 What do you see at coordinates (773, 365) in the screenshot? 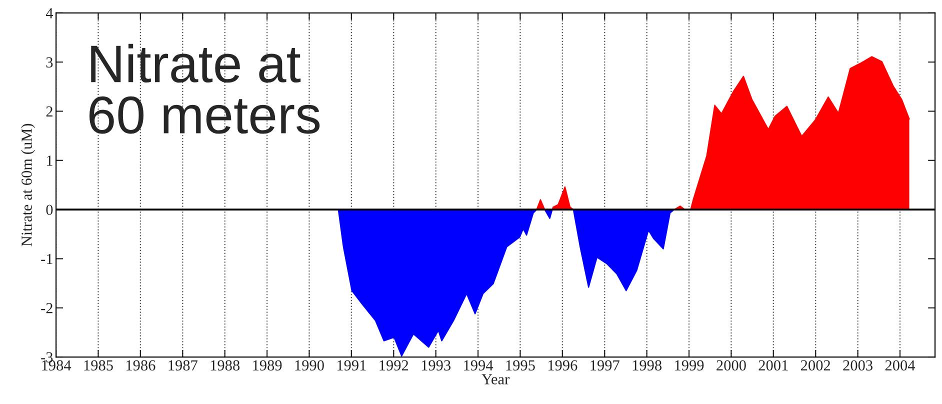
I see `x-tick-label: 2001` at bounding box center [773, 365].